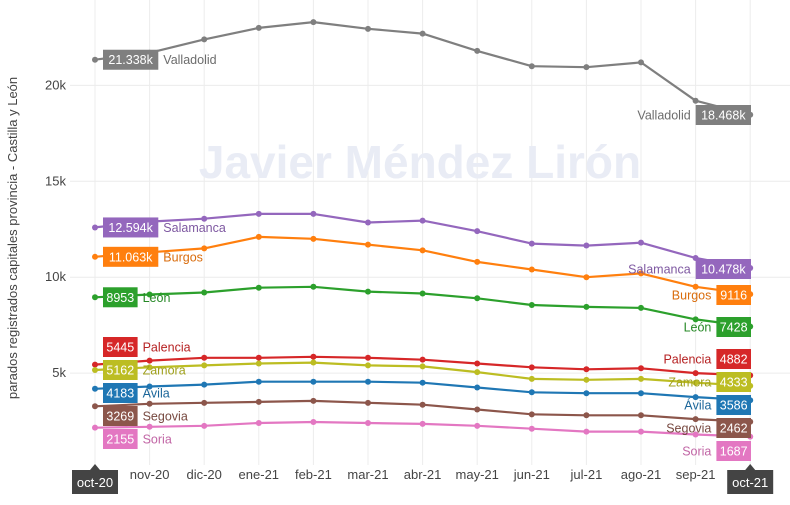  I want to click on start-value-label: 12.594k, so click(130, 228).